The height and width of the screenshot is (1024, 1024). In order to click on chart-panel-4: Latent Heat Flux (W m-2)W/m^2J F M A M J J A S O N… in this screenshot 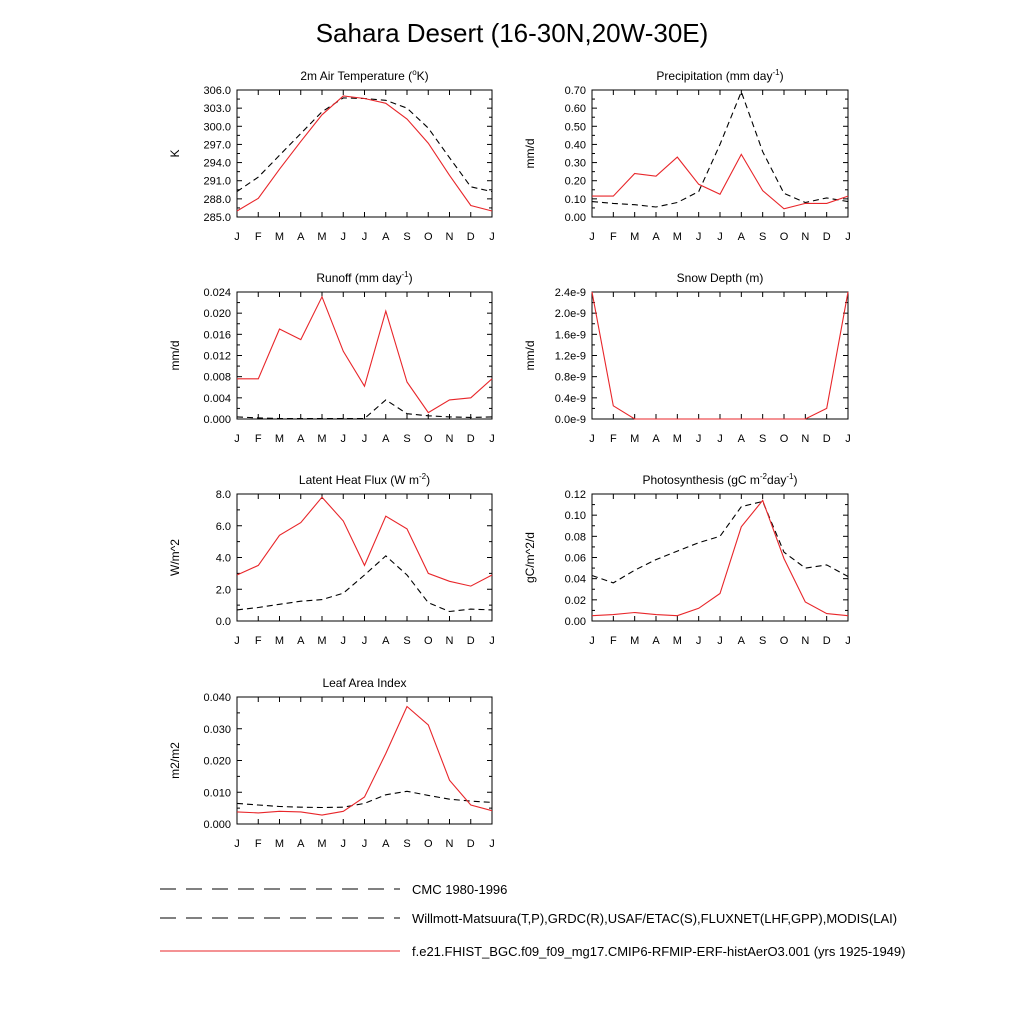, I will do `click(331, 559)`.